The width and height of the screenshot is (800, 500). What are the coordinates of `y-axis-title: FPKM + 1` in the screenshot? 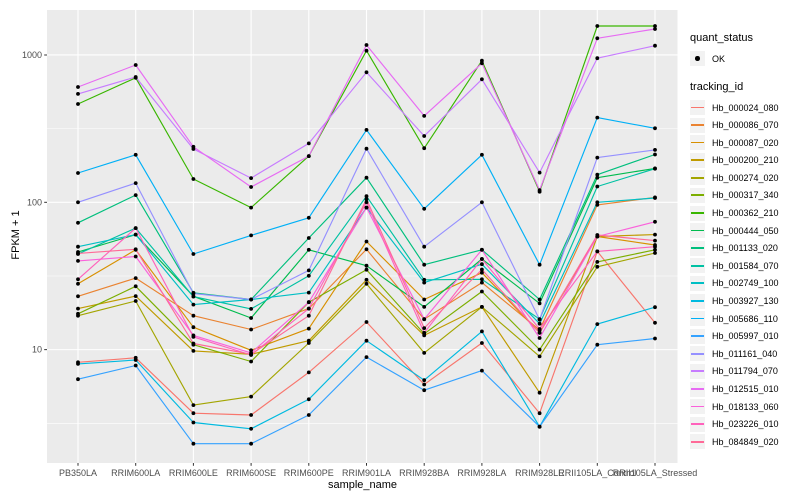 It's located at (16, 235).